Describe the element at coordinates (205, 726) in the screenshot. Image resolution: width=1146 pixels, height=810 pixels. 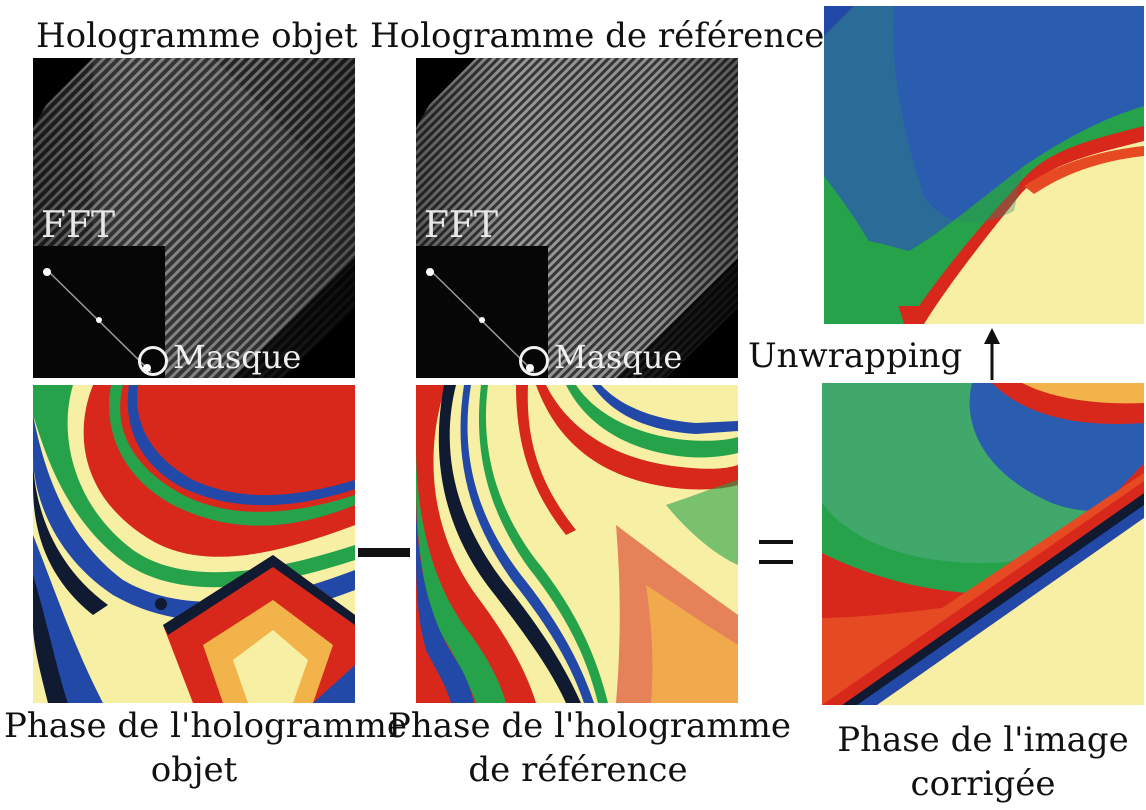
I see `object-phase-caption-line1: Phase de l'hologramme` at that location.